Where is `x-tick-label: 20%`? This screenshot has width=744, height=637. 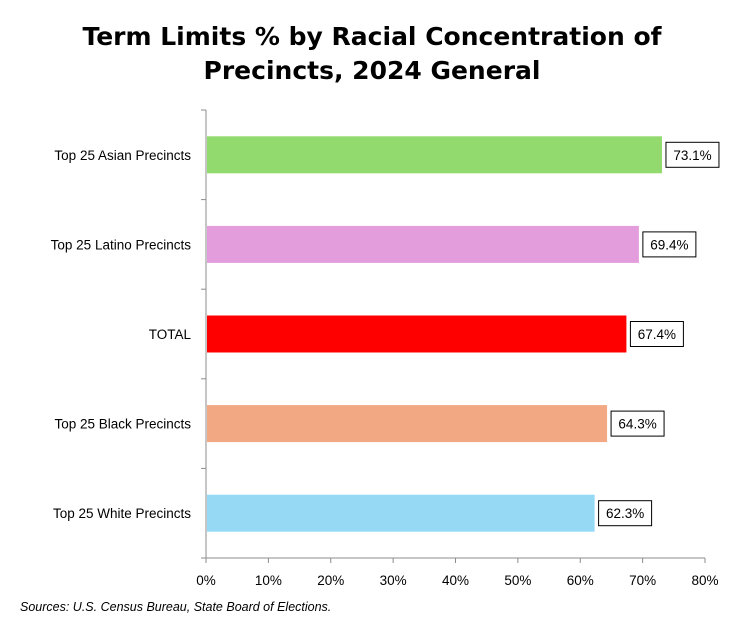
x-tick-label: 20% is located at coordinates (330, 580).